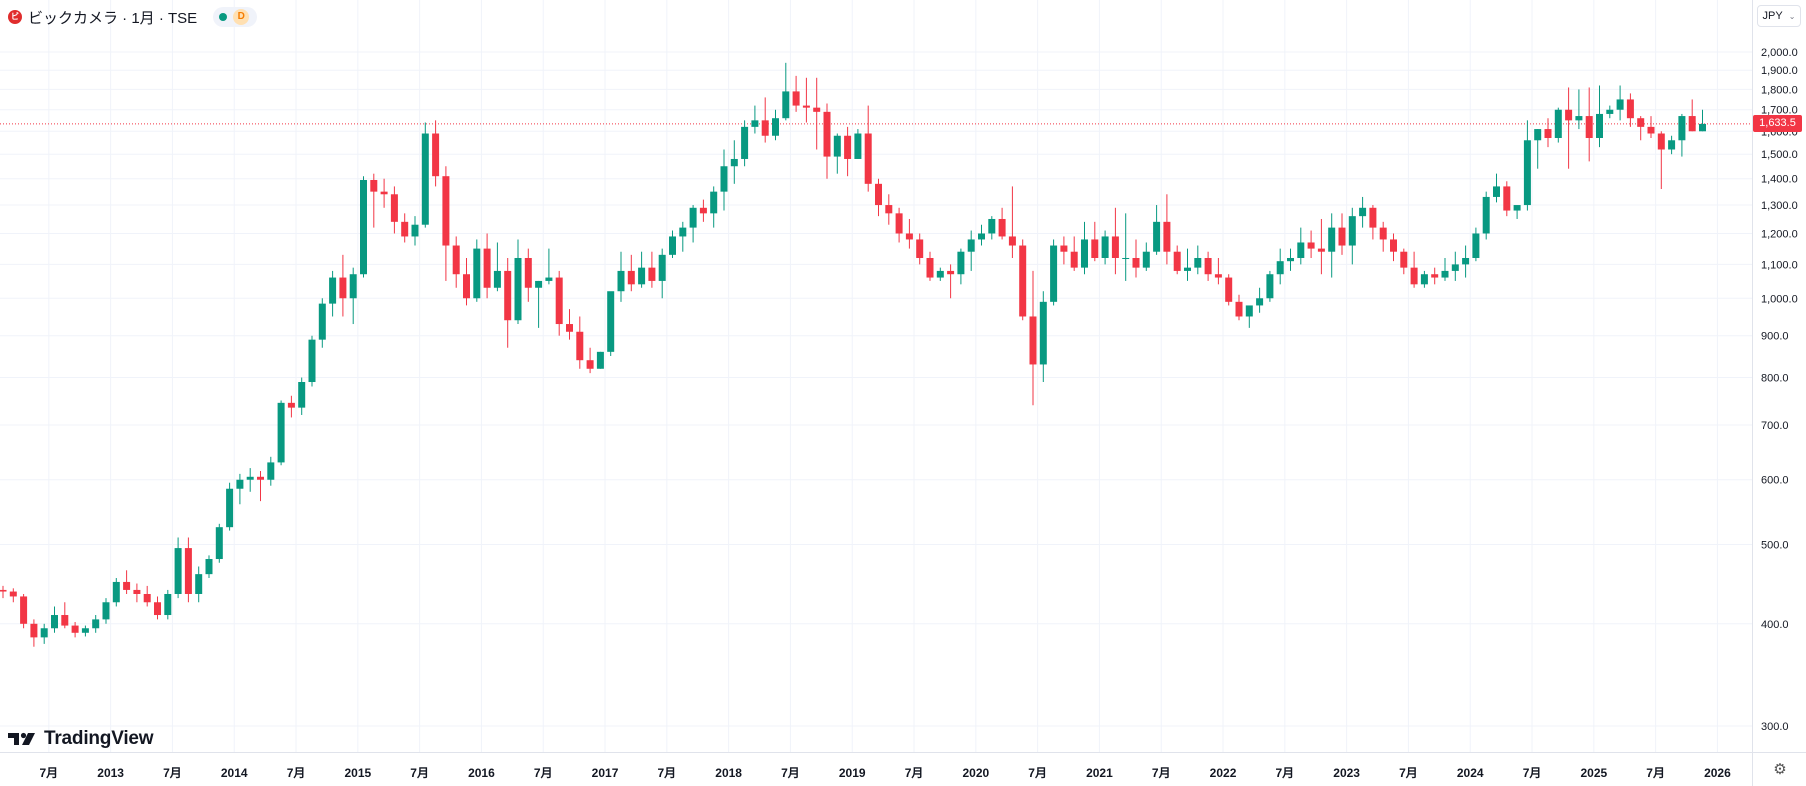 This screenshot has height=786, width=1806. What do you see at coordinates (1779, 90) in the screenshot?
I see `price-tick-label: 1,800.0` at bounding box center [1779, 90].